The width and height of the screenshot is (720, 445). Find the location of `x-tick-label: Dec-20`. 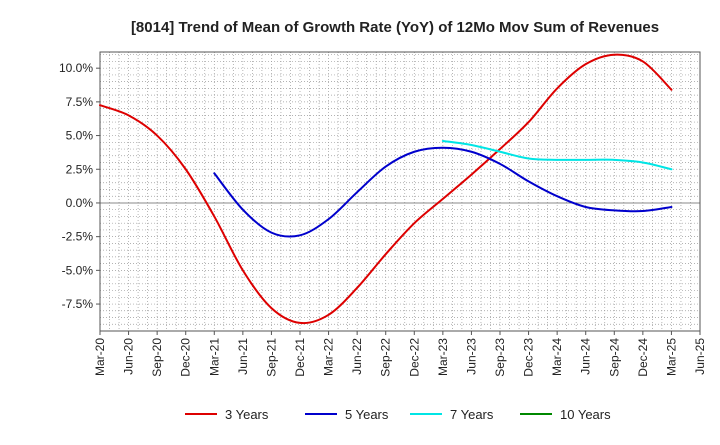

x-tick-label: Dec-20 is located at coordinates (186, 357).